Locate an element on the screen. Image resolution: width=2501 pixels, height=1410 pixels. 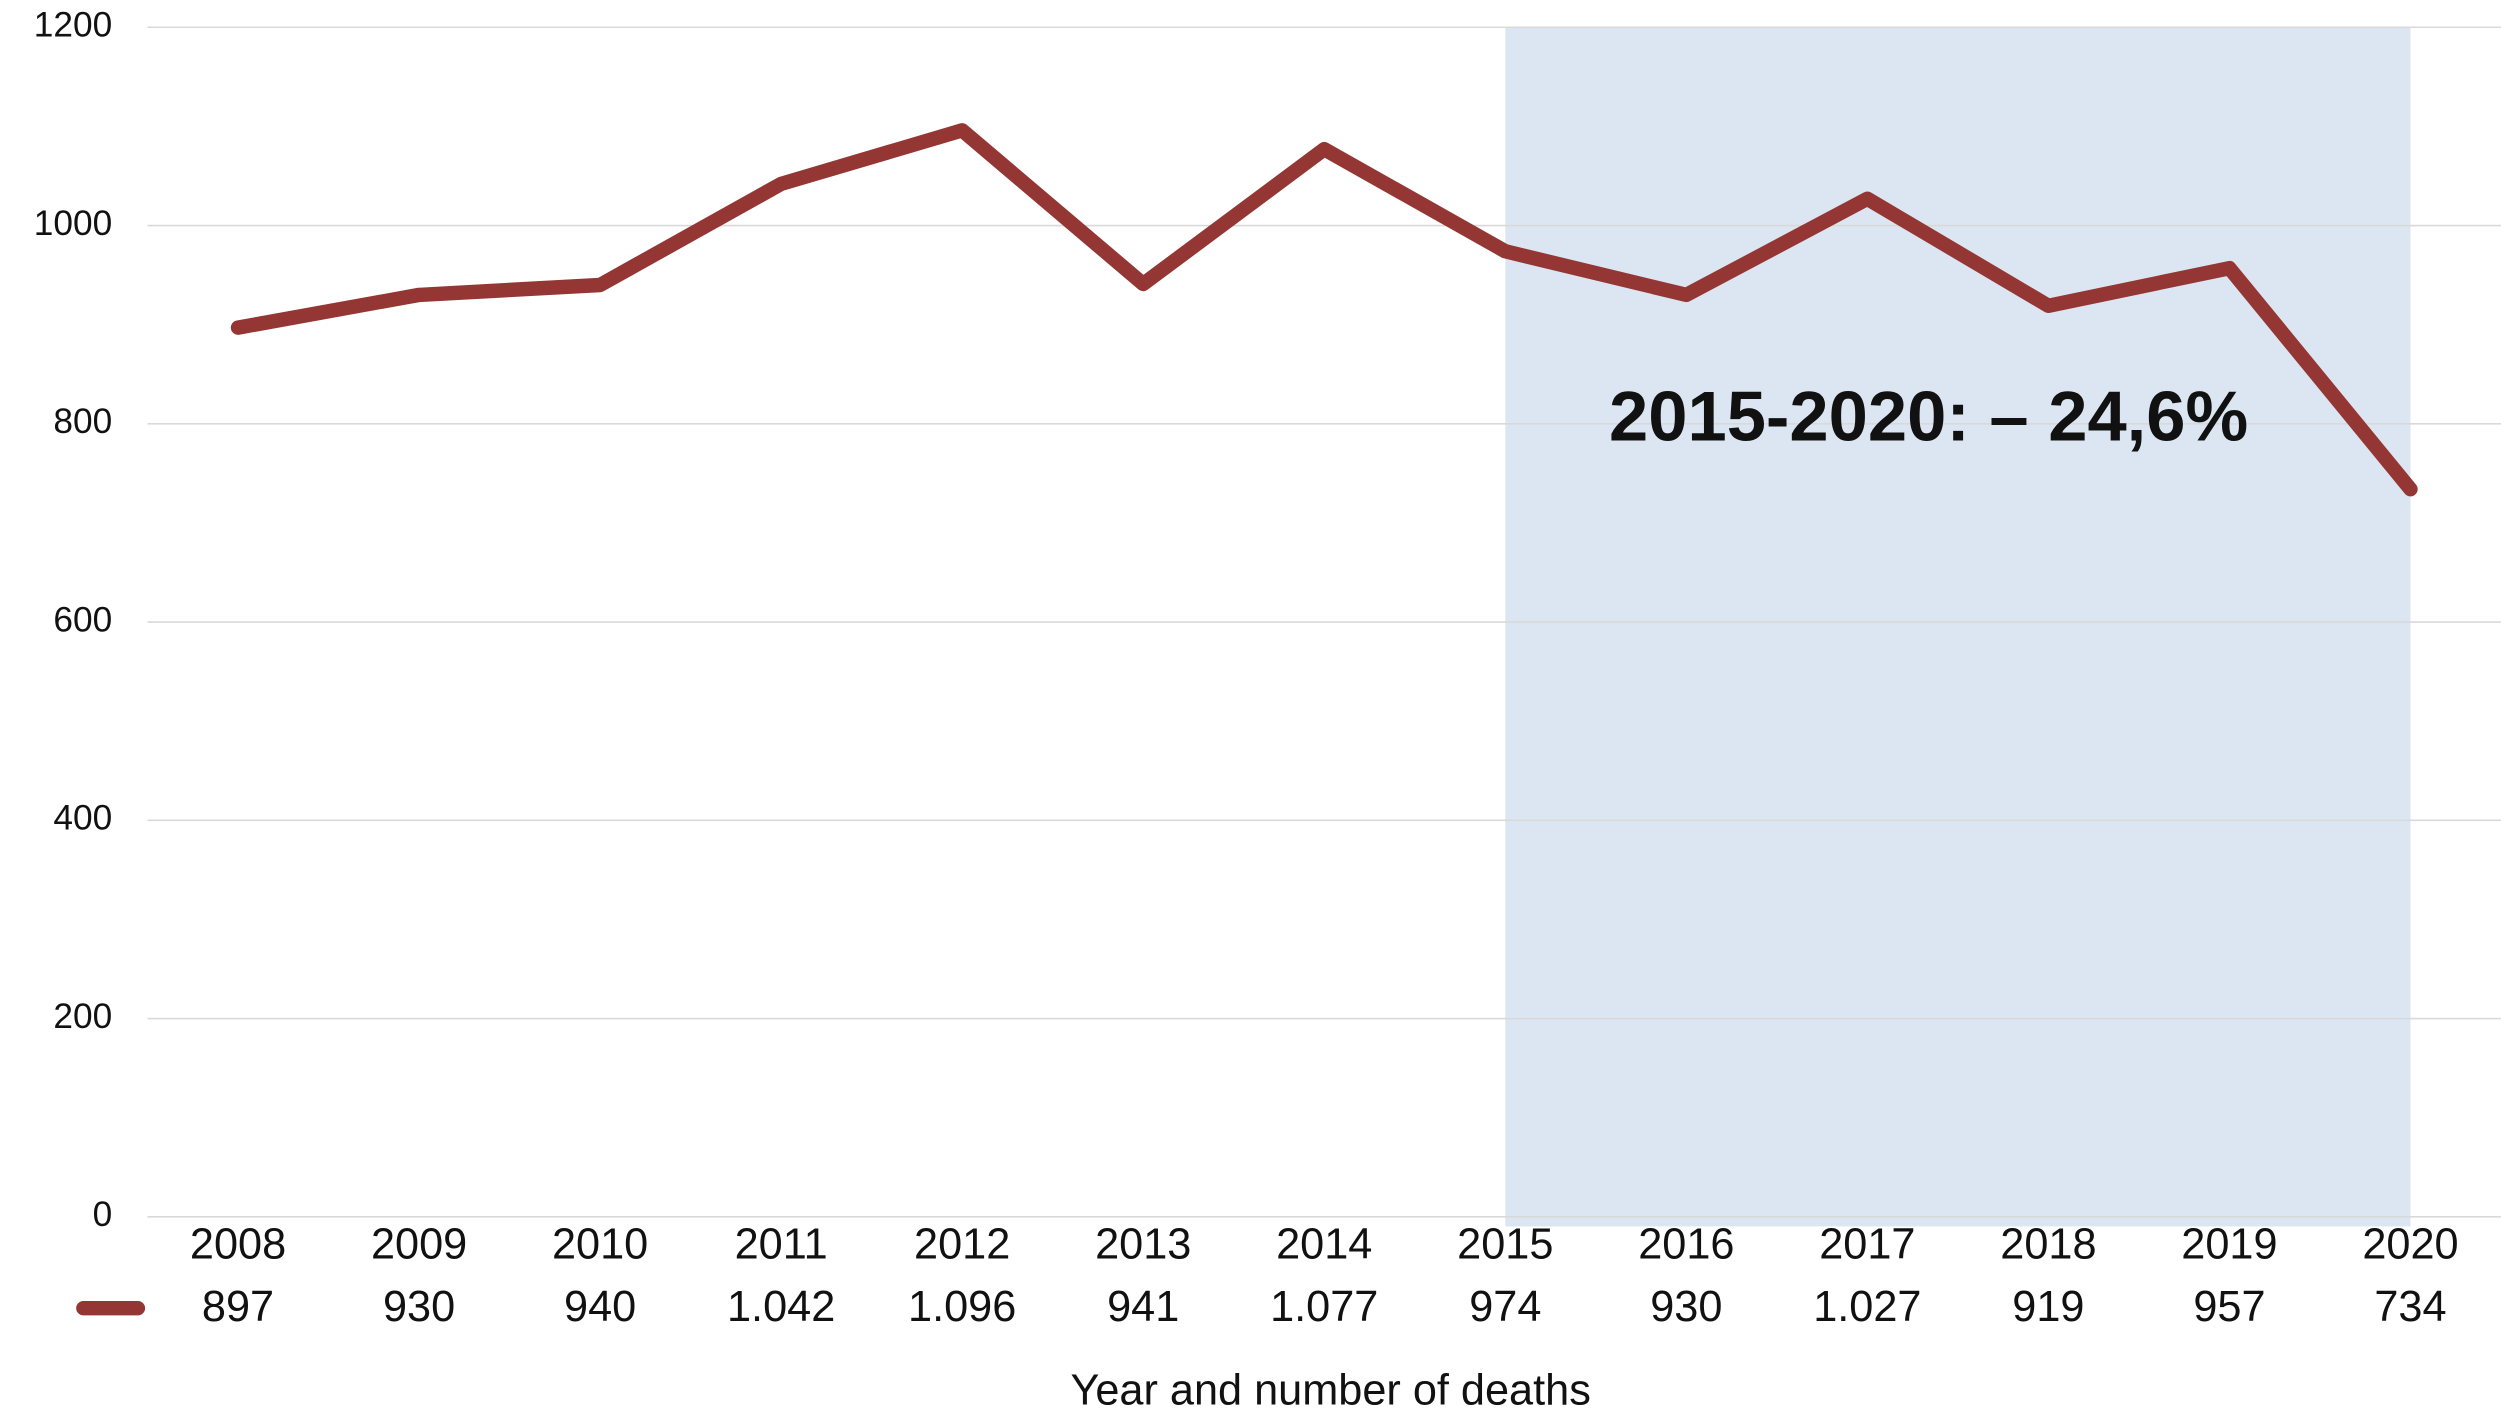
data-table-value: 1.042 is located at coordinates (781, 1307).